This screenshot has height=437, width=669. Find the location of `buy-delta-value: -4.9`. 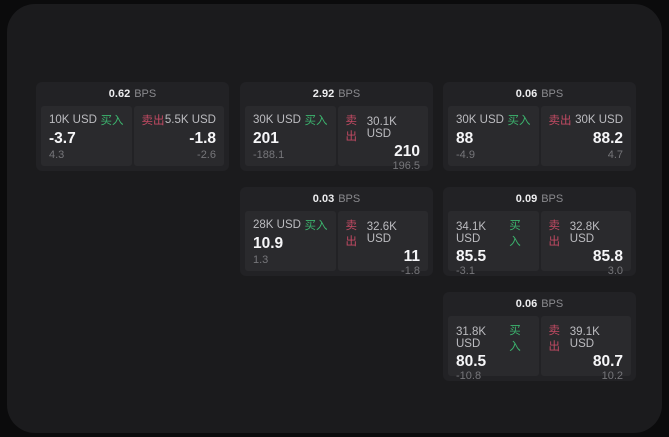

buy-delta-value: -4.9 is located at coordinates (465, 155).